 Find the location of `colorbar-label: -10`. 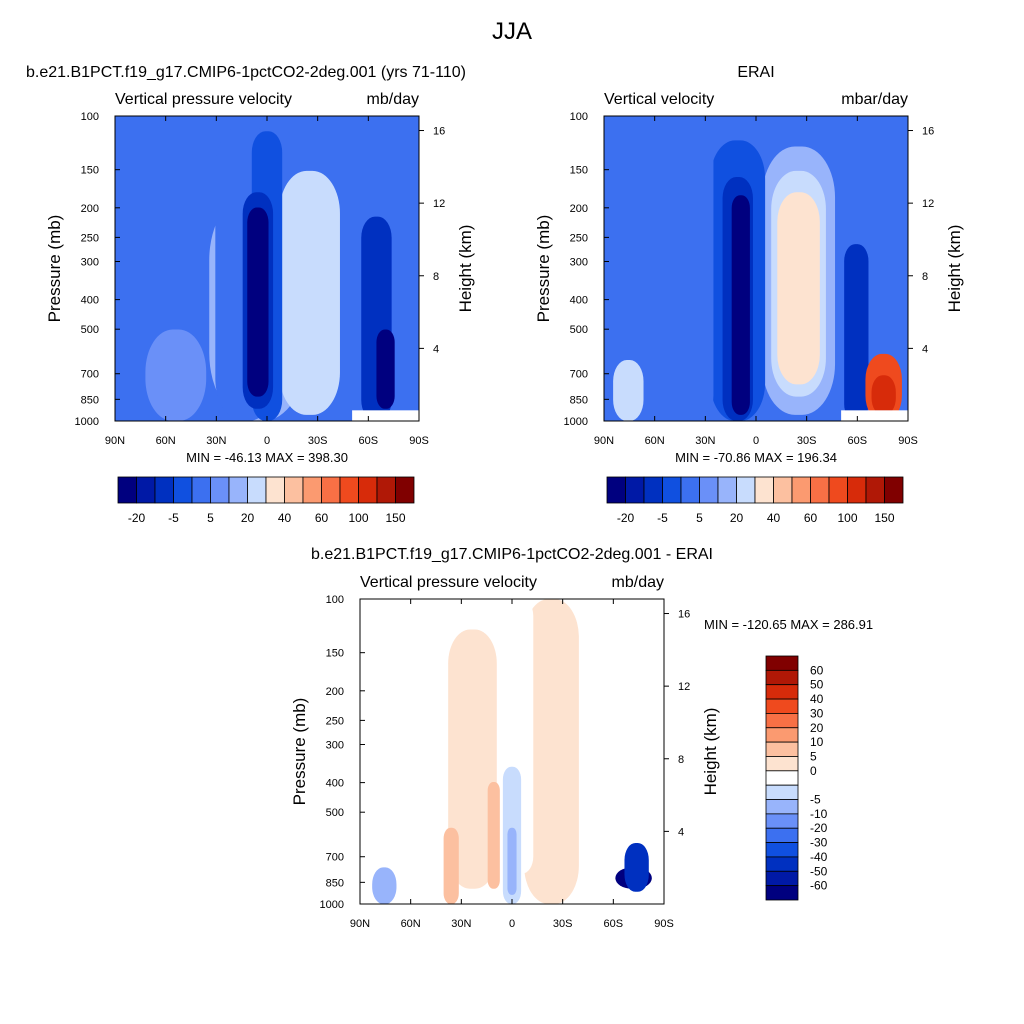

colorbar-label: -10 is located at coordinates (819, 814).